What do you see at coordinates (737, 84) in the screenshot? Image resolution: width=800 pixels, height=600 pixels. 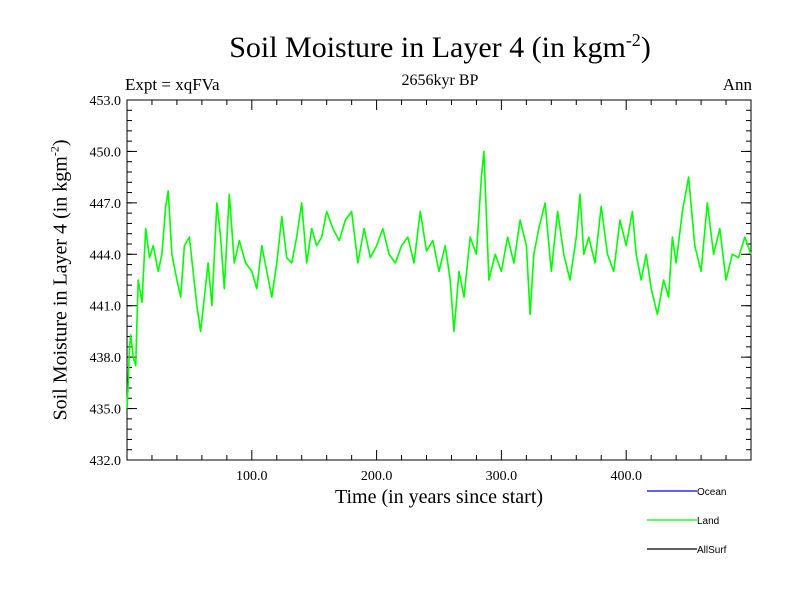 I see `season-label: Ann` at bounding box center [737, 84].